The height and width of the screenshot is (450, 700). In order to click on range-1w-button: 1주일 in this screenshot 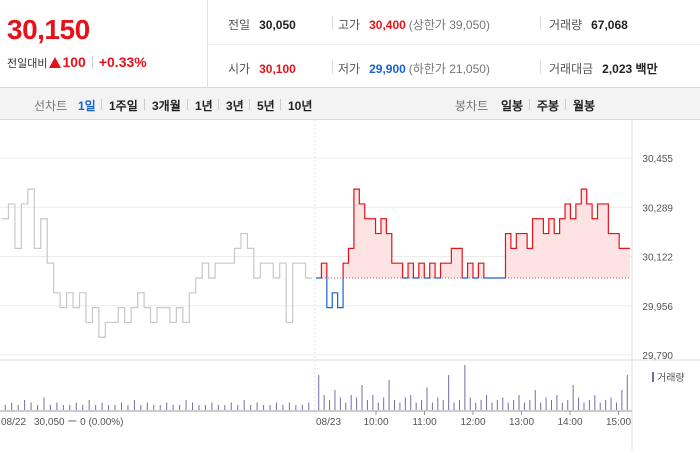, I will do `click(123, 106)`.